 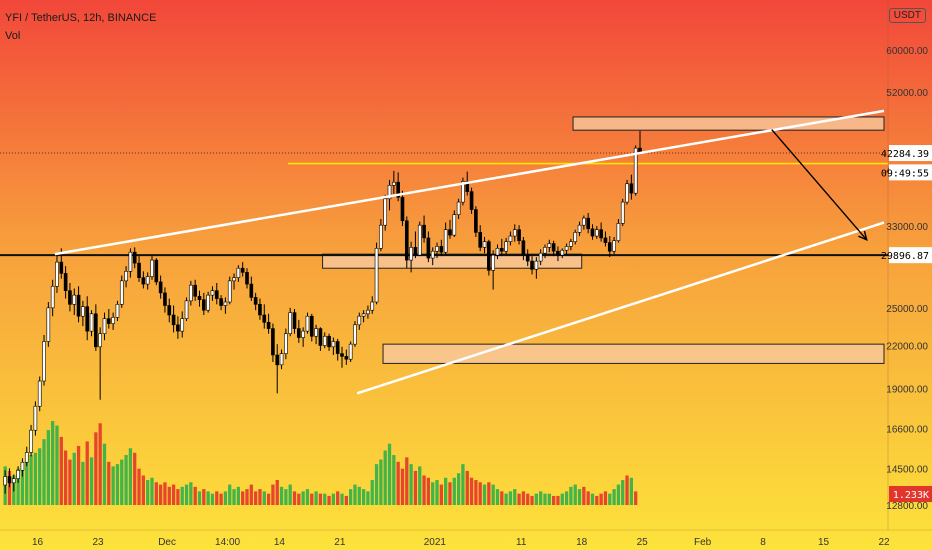 What do you see at coordinates (905, 173) in the screenshot?
I see `countdown-badge: 09:49:55` at bounding box center [905, 173].